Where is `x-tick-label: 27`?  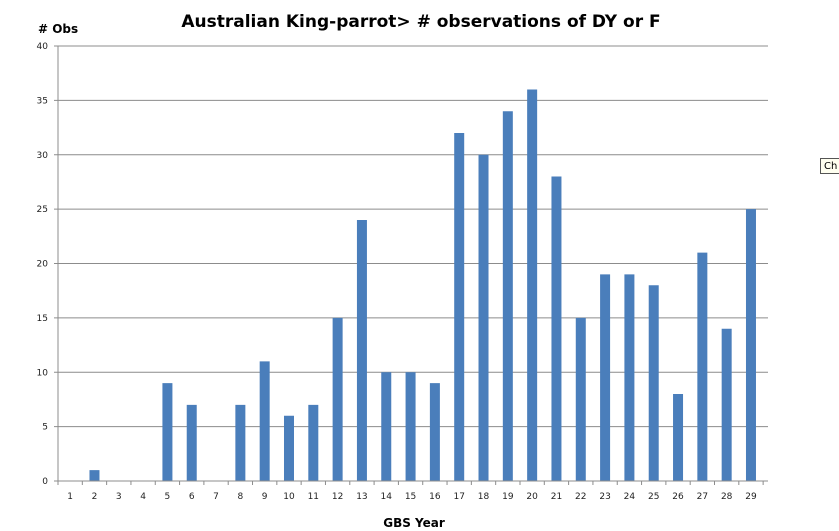
x-tick-label: 27 is located at coordinates (702, 497).